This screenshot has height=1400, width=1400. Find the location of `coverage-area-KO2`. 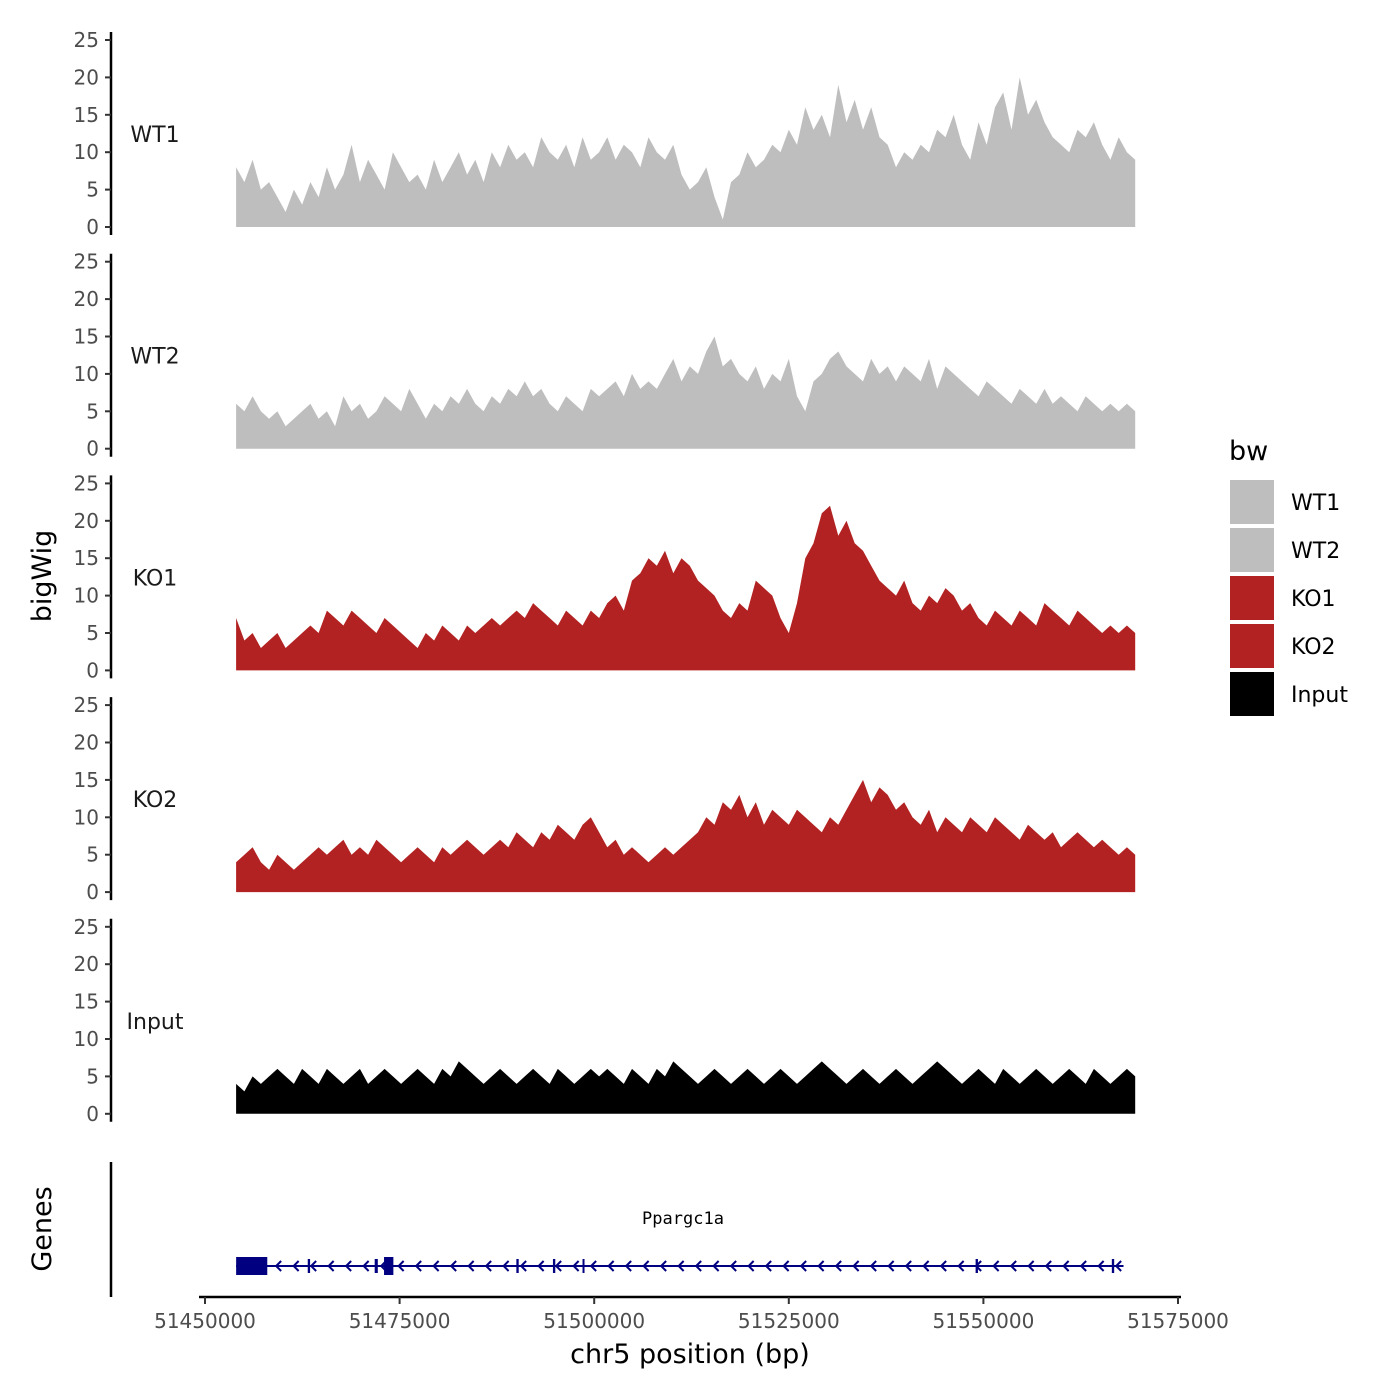

coverage-area-KO2 is located at coordinates (686, 836).